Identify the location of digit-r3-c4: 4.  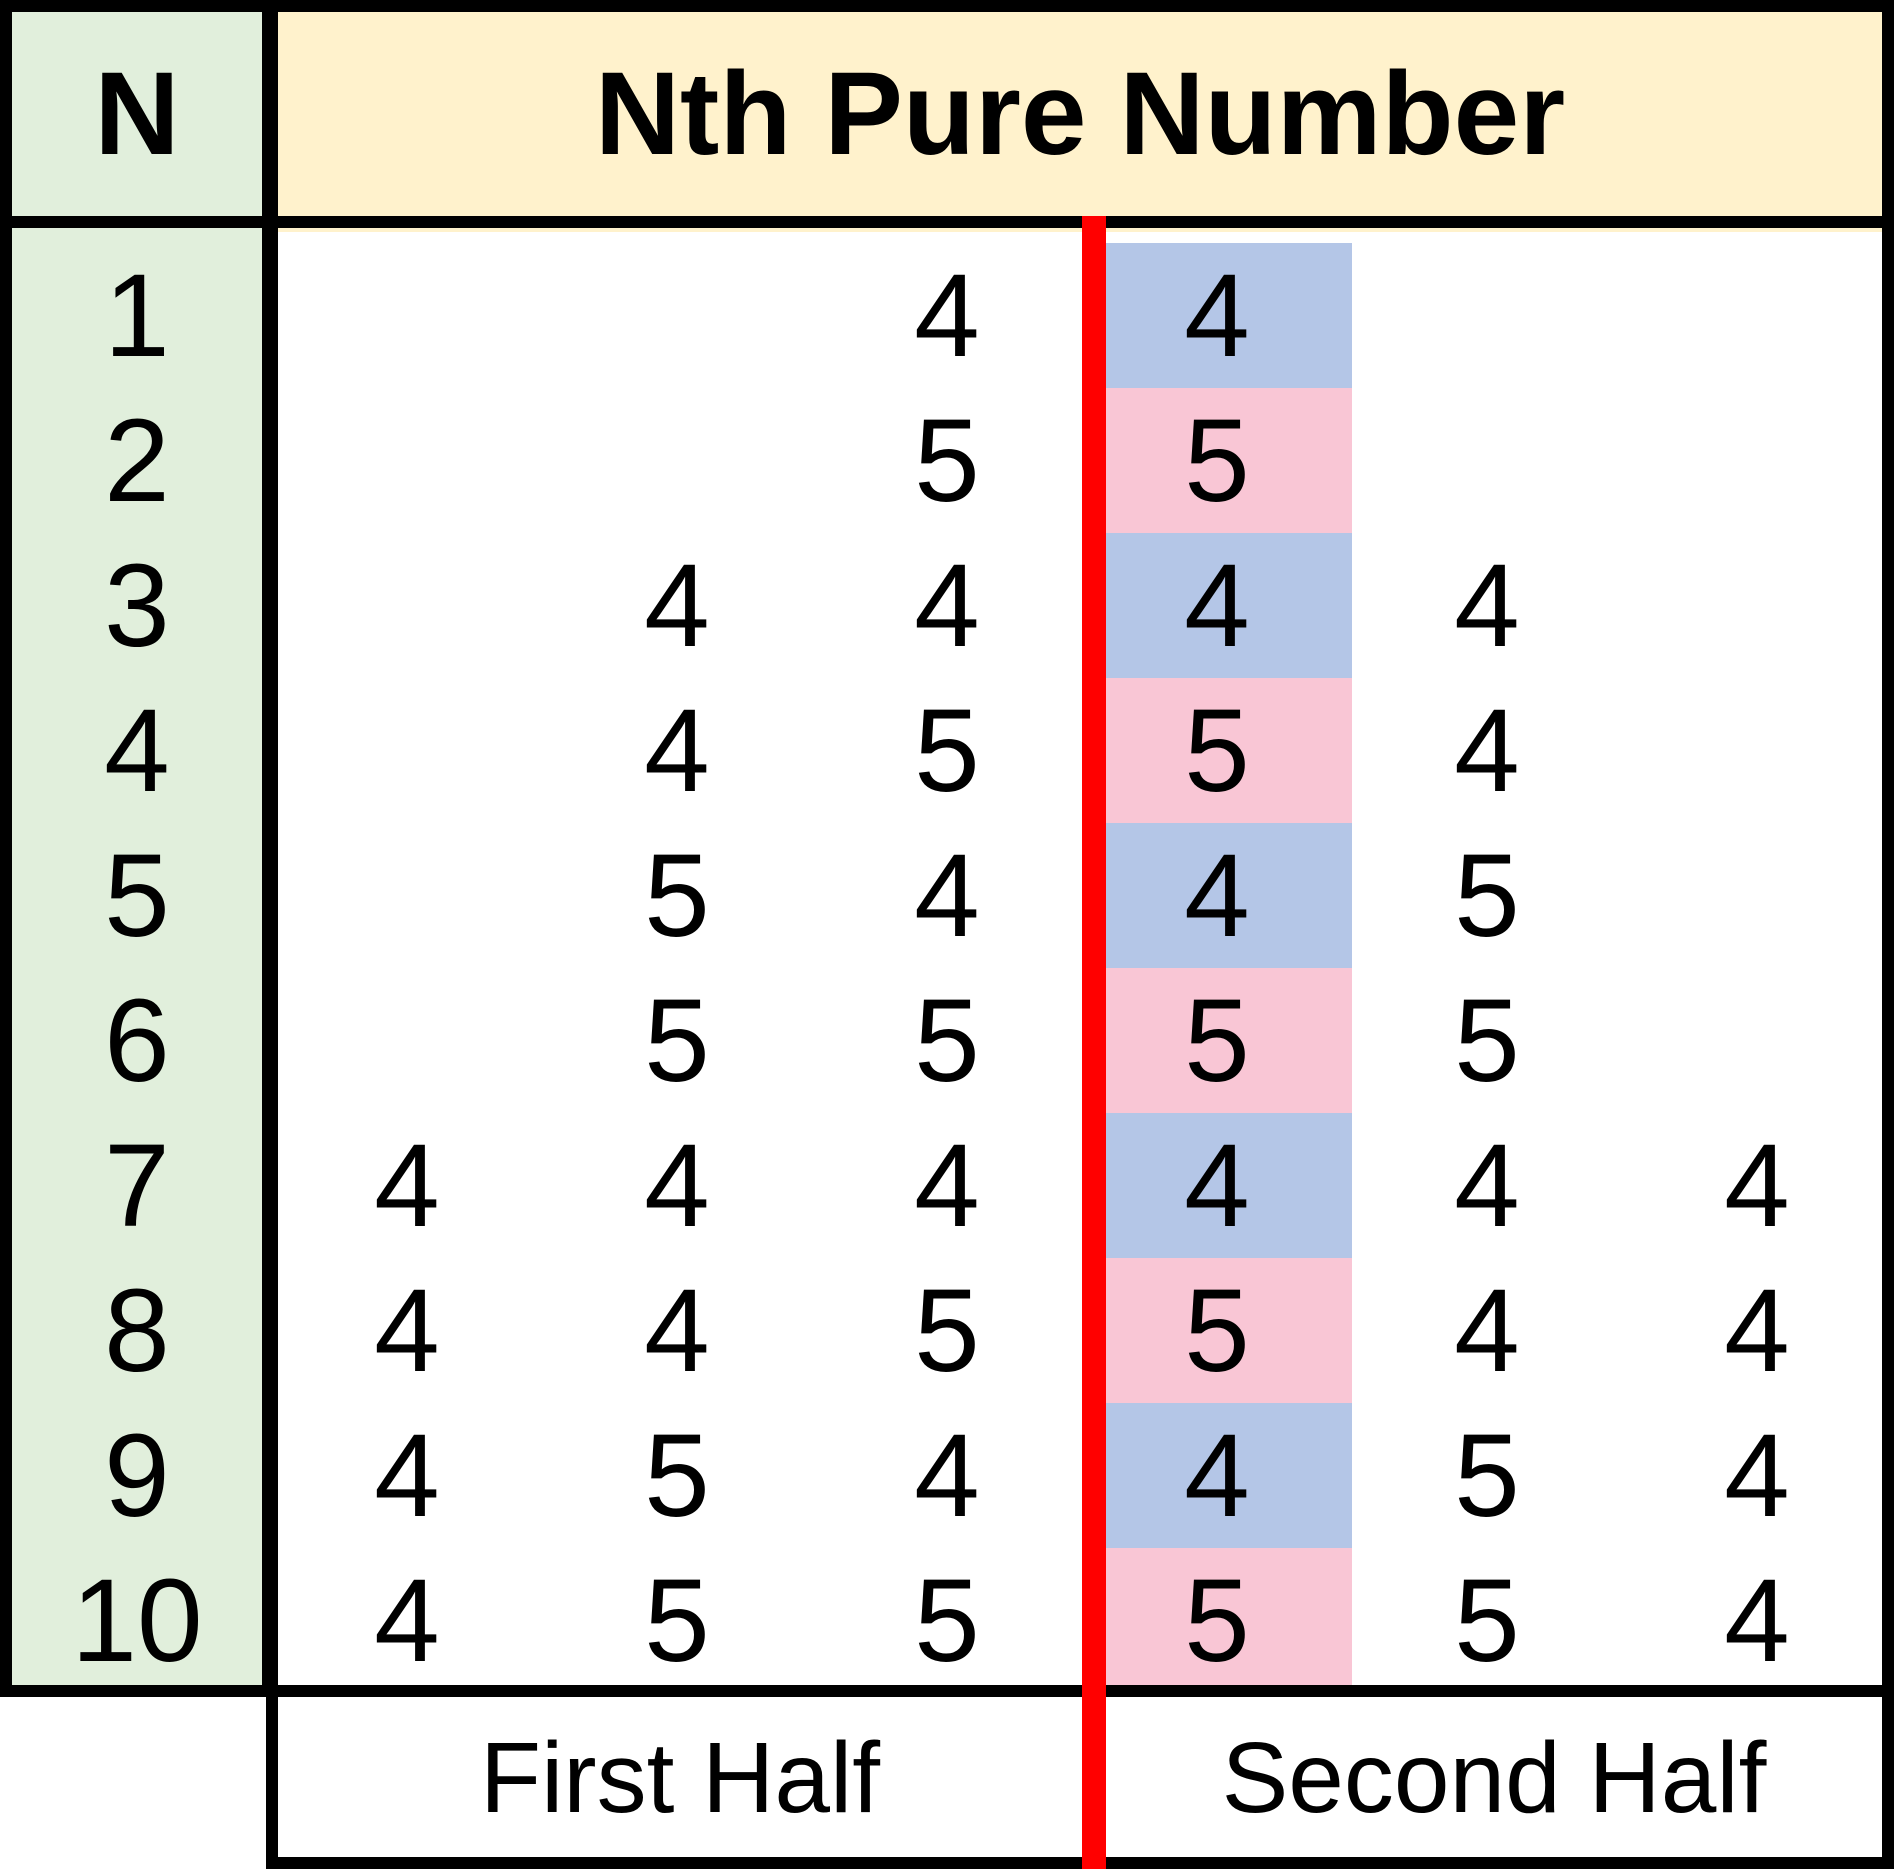
(1217, 605).